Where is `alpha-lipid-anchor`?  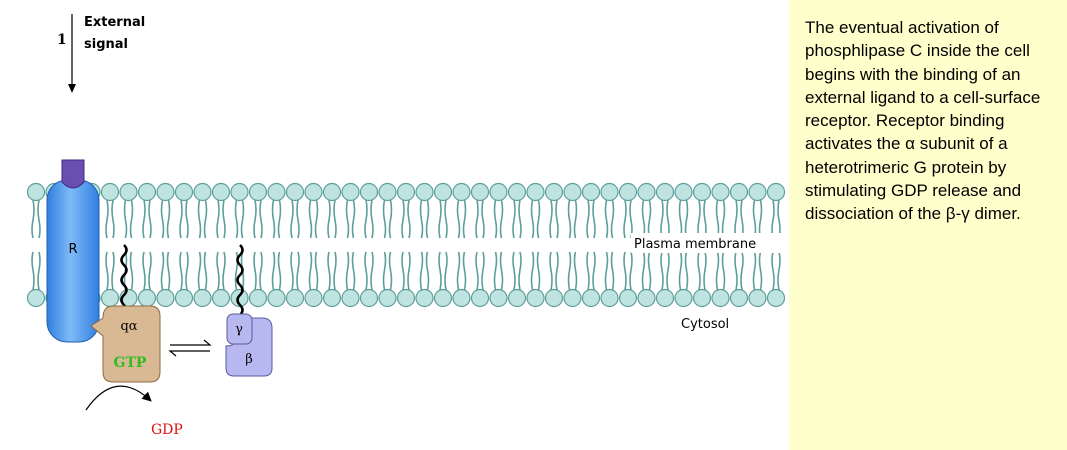
alpha-lipid-anchor is located at coordinates (124, 280).